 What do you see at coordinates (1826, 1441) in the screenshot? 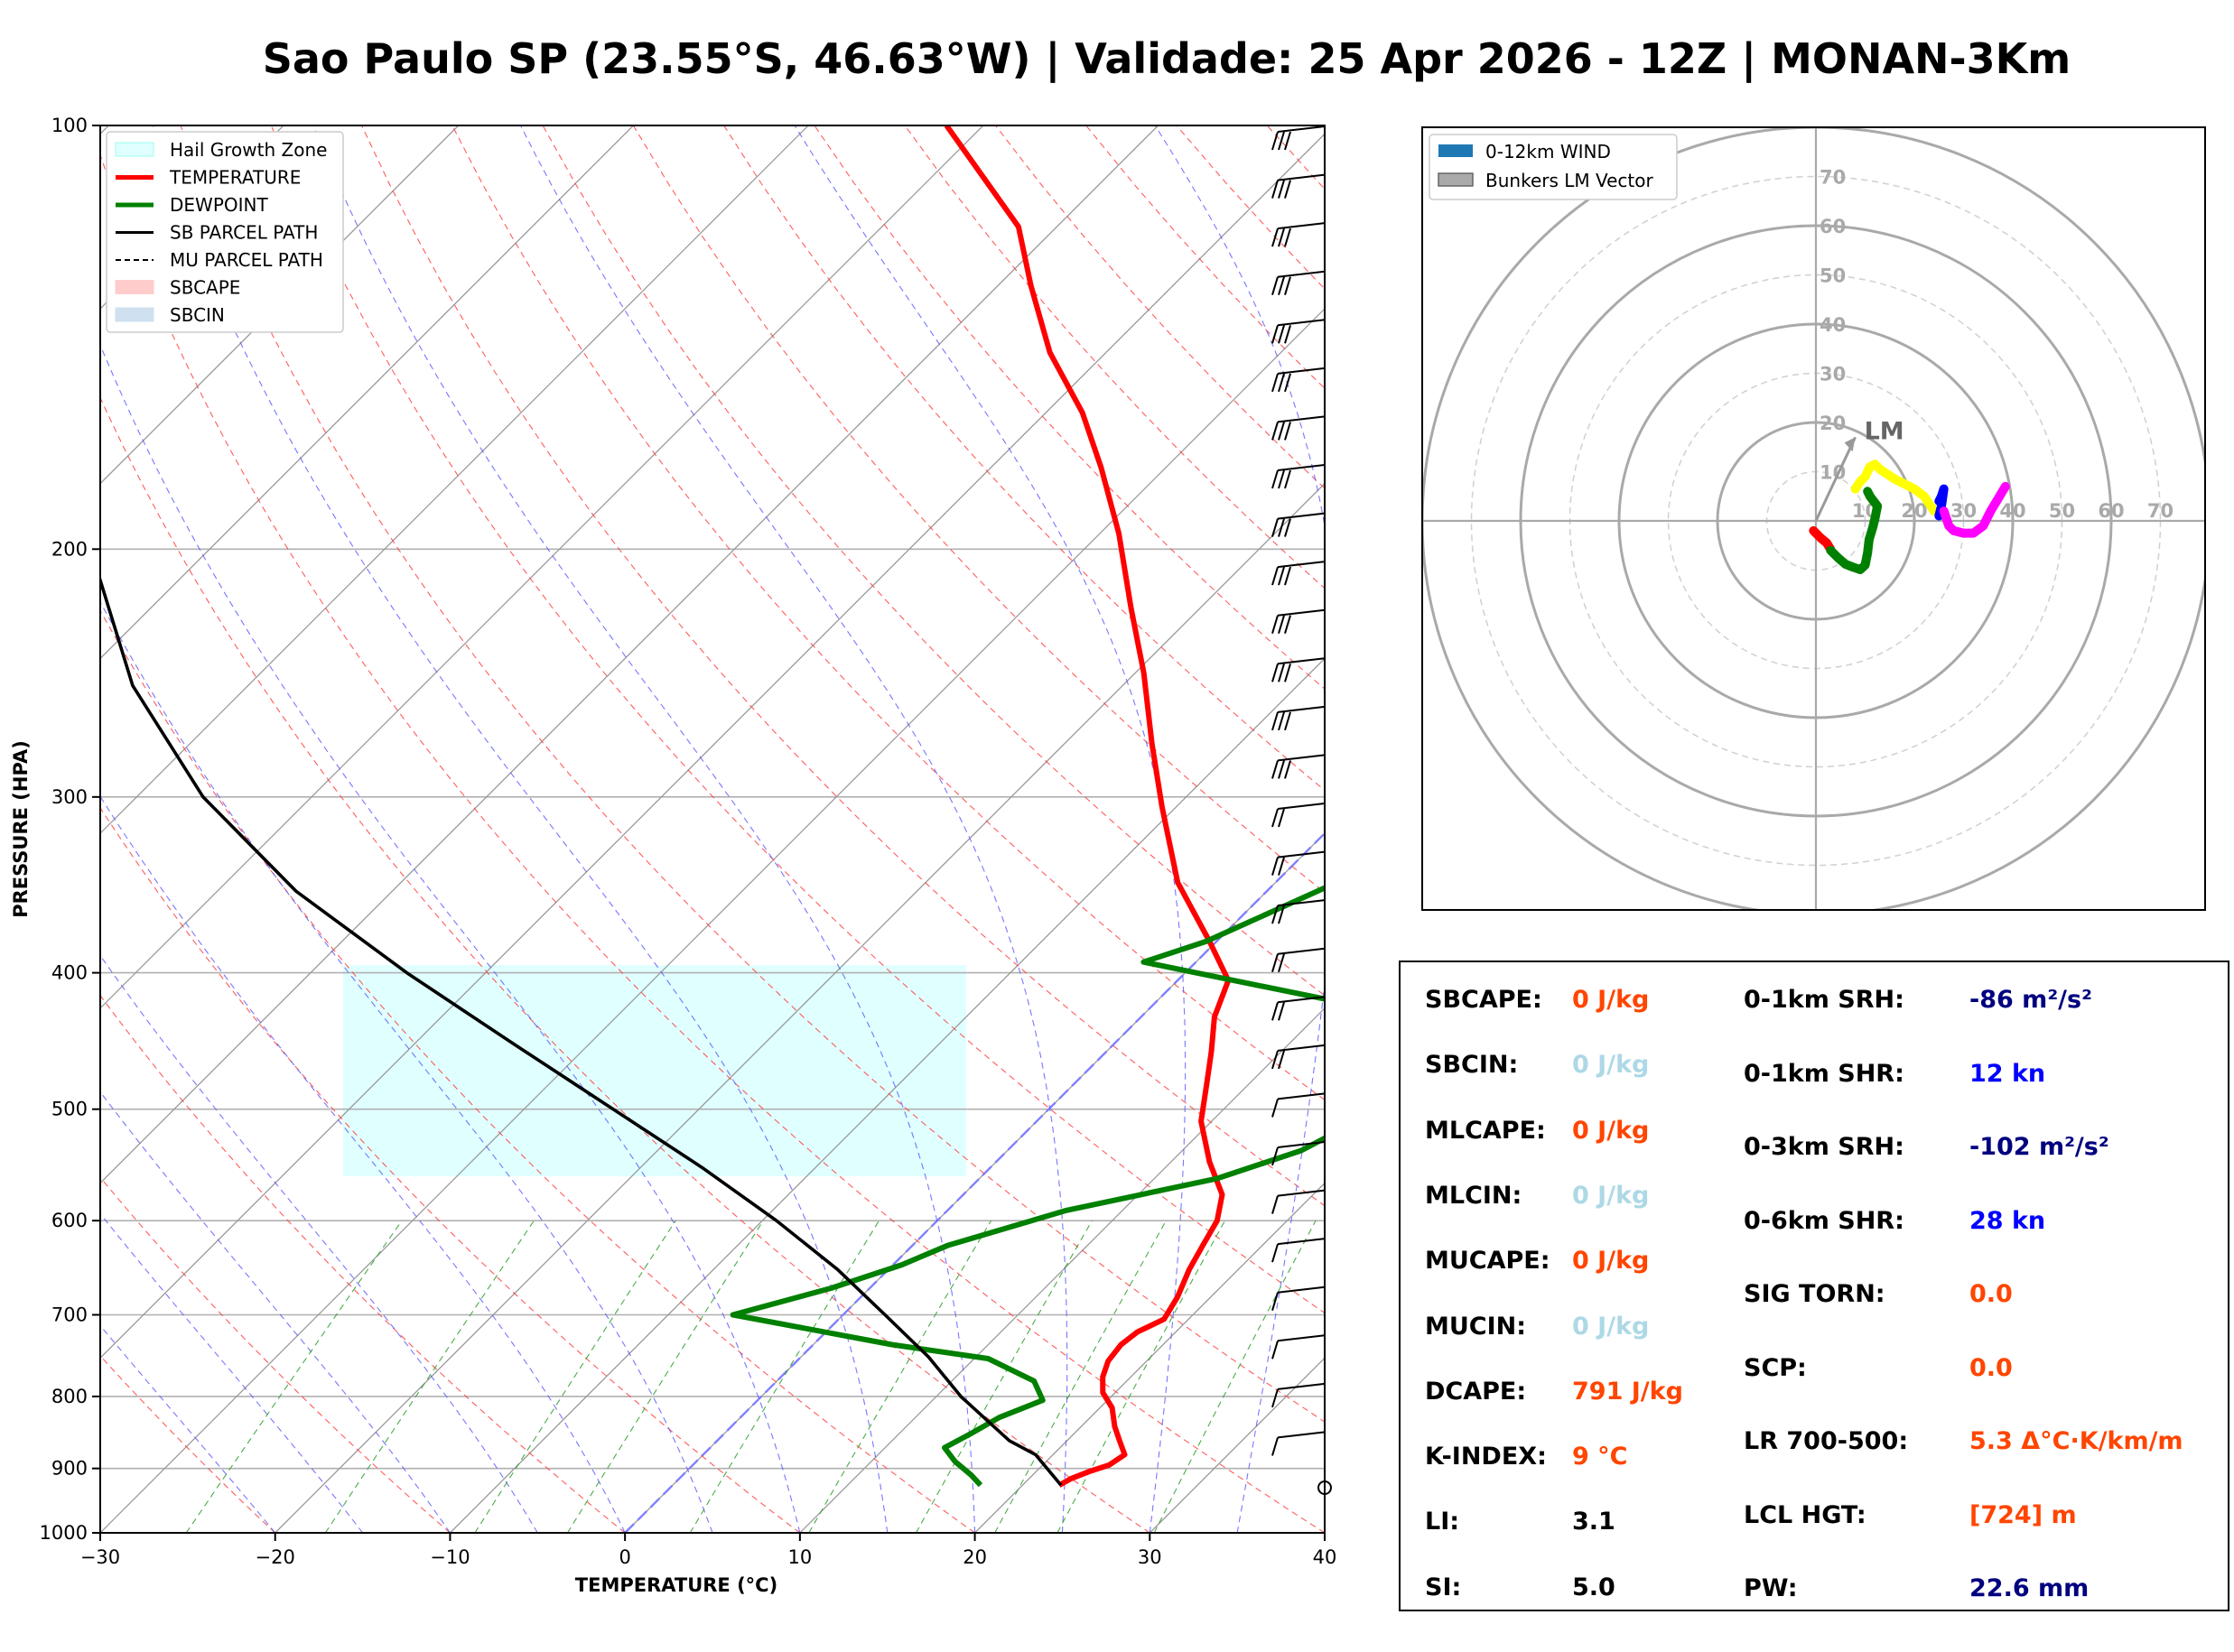
I see `param-label: LR 700-500:` at bounding box center [1826, 1441].